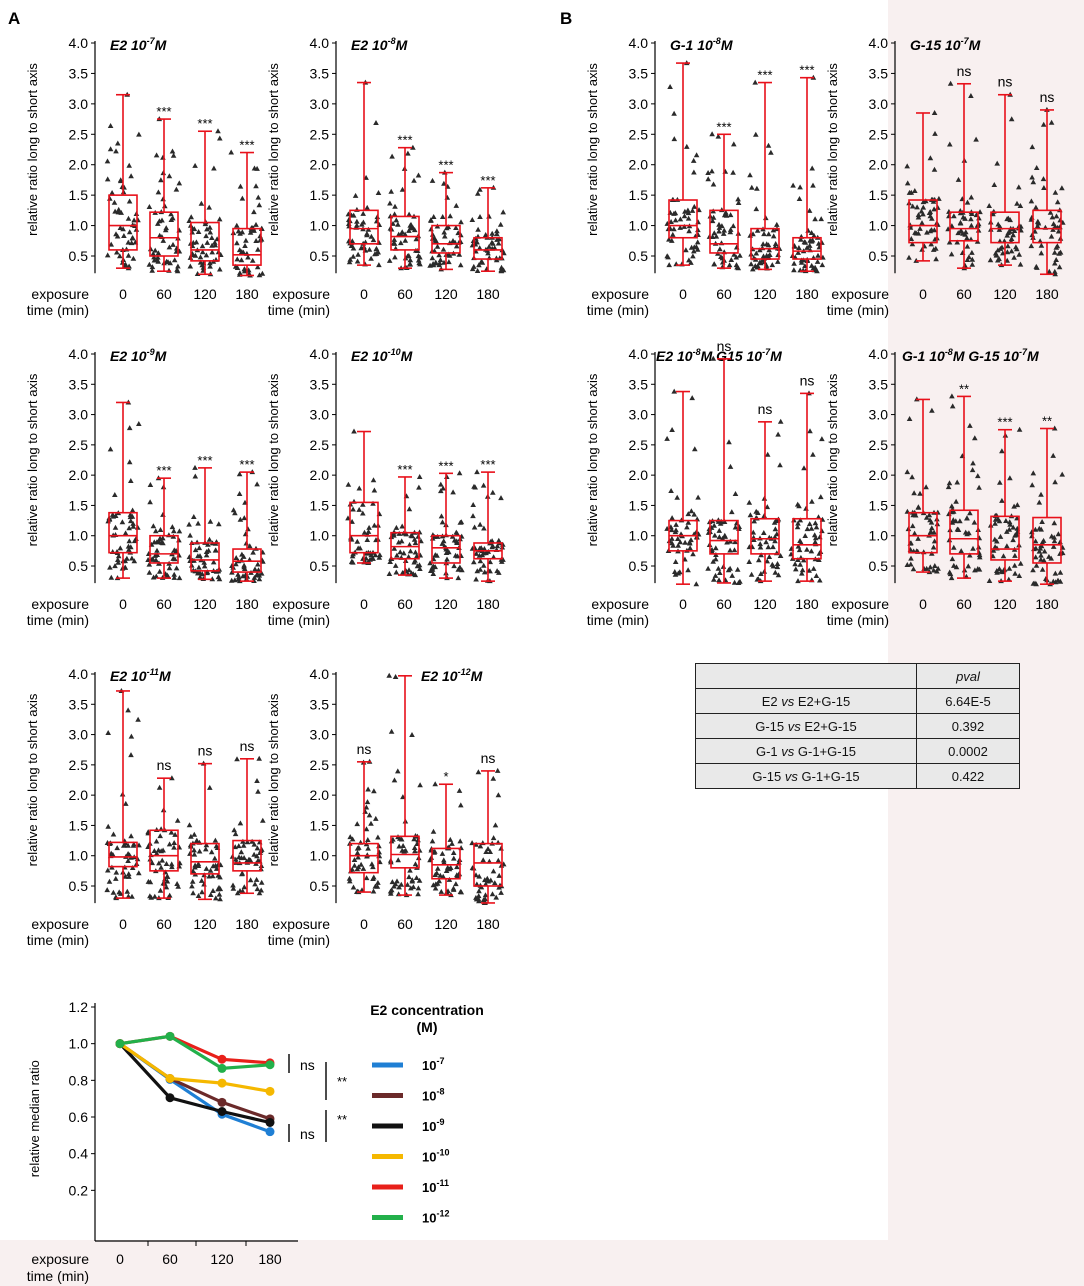  Describe the element at coordinates (592, 149) in the screenshot. I see `y-axis-label: relative ratio long to short axis` at that location.